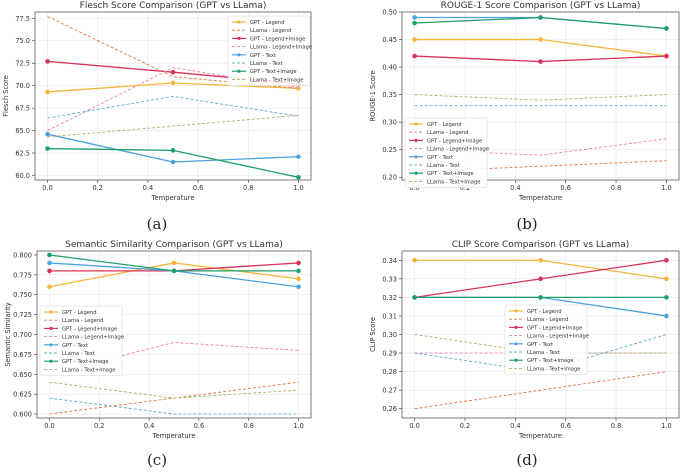 This screenshot has height=472, width=685. Describe the element at coordinates (199, 426) in the screenshot. I see `semantic-x-tick-label: 0.6` at that location.